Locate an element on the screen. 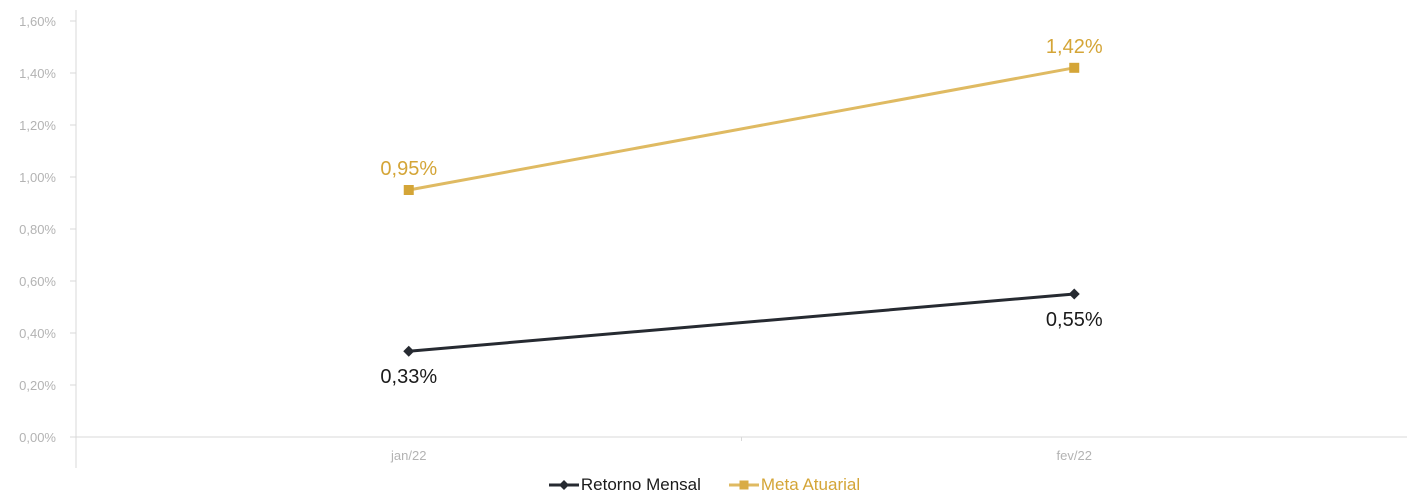 Image resolution: width=1407 pixels, height=497 pixels. legend-label-retorno-mensal: Retorno Mensal is located at coordinates (640, 484).